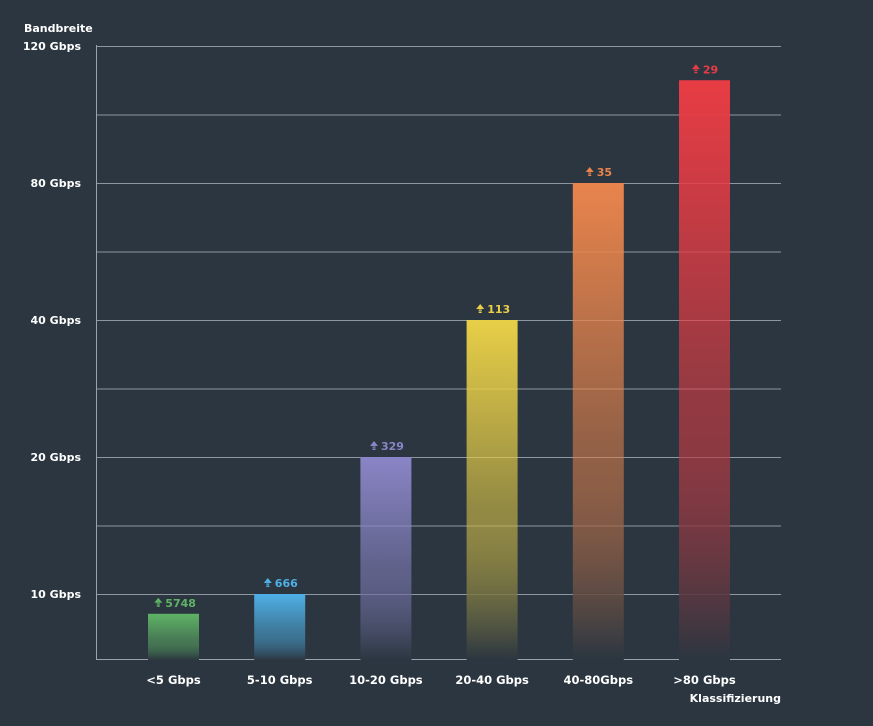 The height and width of the screenshot is (726, 873). I want to click on value-label: 666, so click(280, 583).